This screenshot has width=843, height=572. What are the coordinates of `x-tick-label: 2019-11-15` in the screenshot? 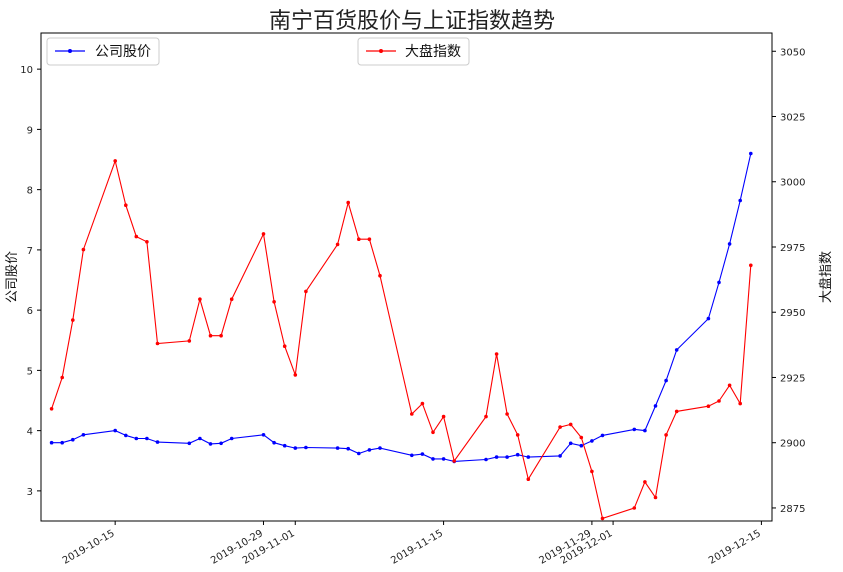 It's located at (417, 547).